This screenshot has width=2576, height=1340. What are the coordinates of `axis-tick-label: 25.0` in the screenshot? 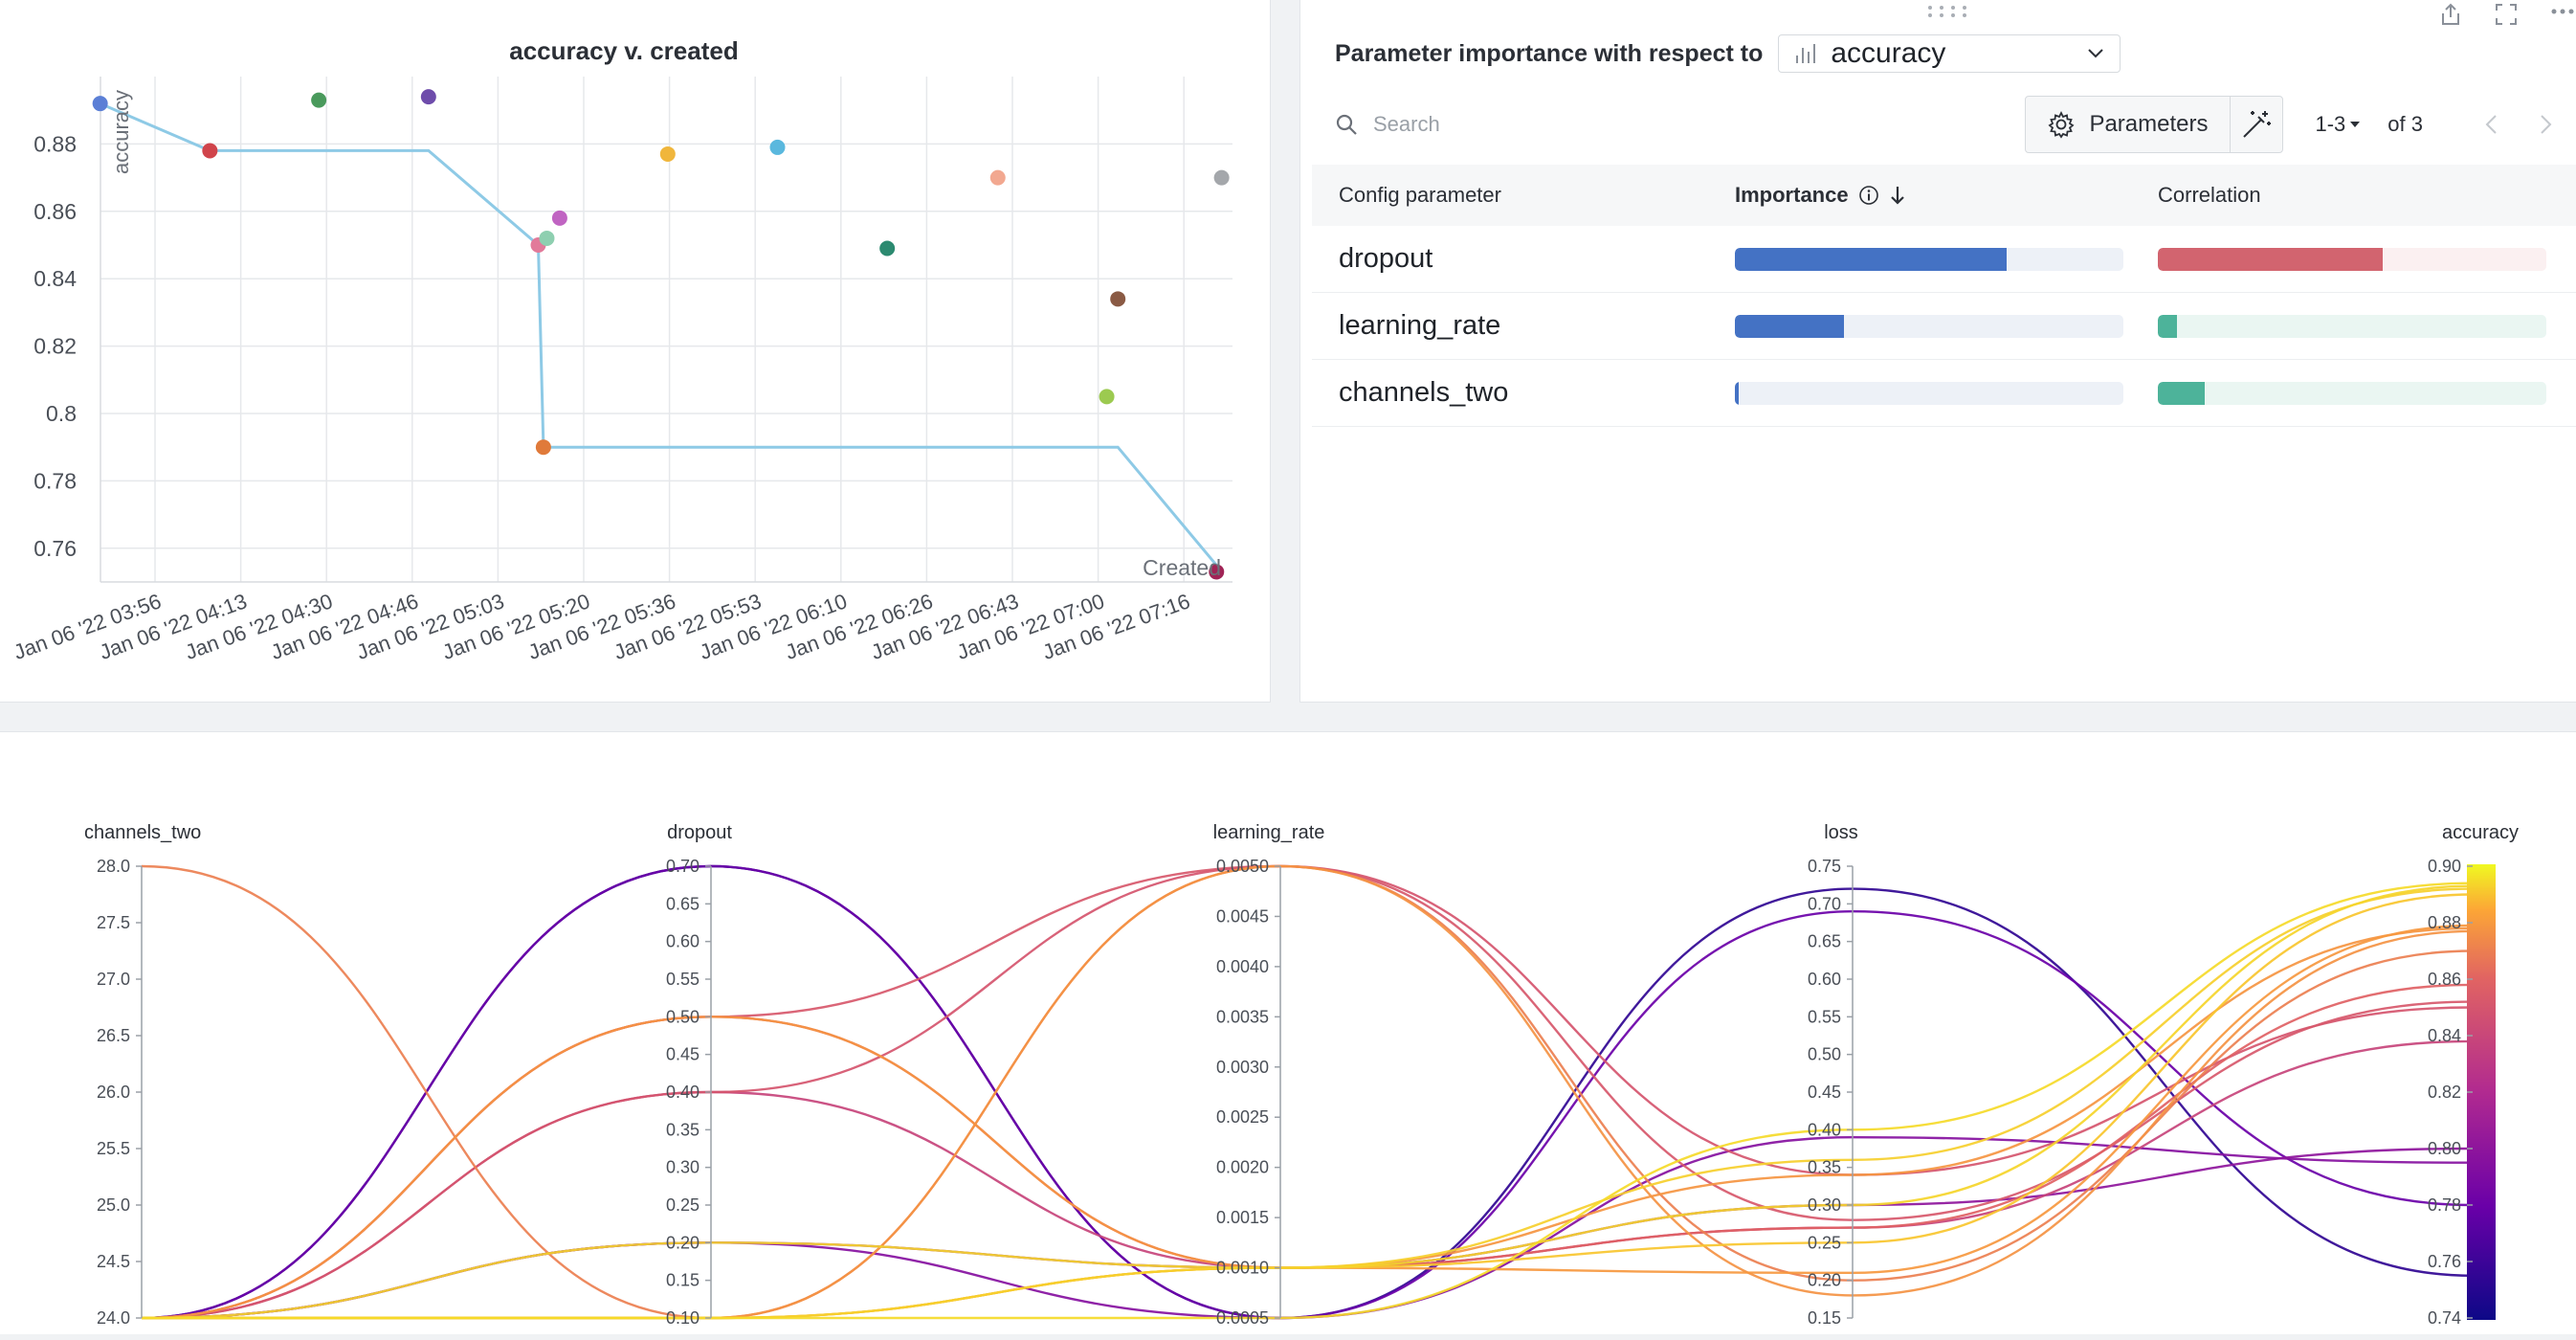 It's located at (113, 1205).